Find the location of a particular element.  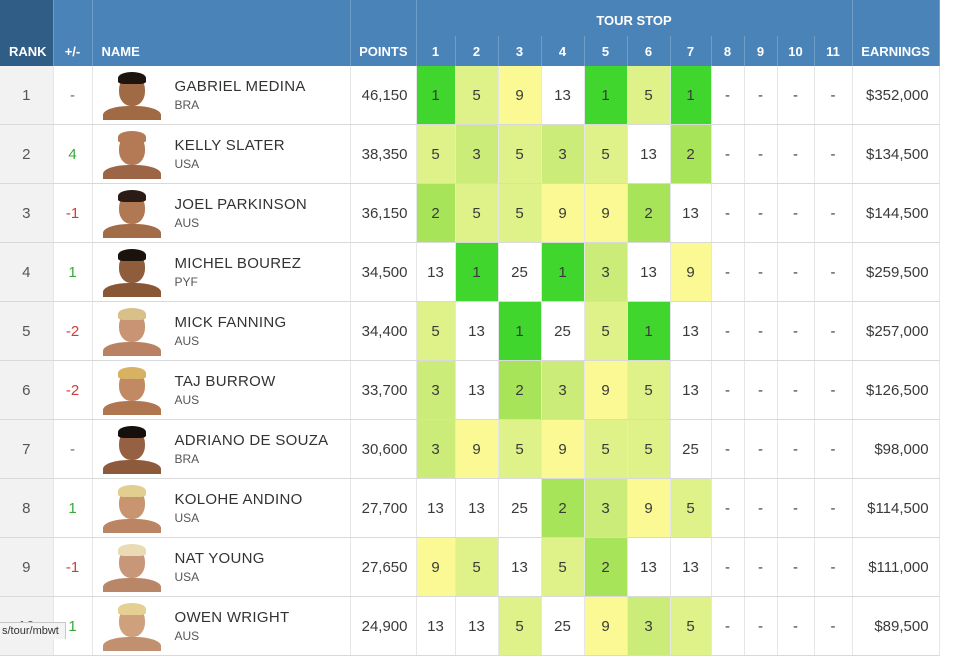

surfer-cell: TAJ BURROW AUS is located at coordinates (221, 390).